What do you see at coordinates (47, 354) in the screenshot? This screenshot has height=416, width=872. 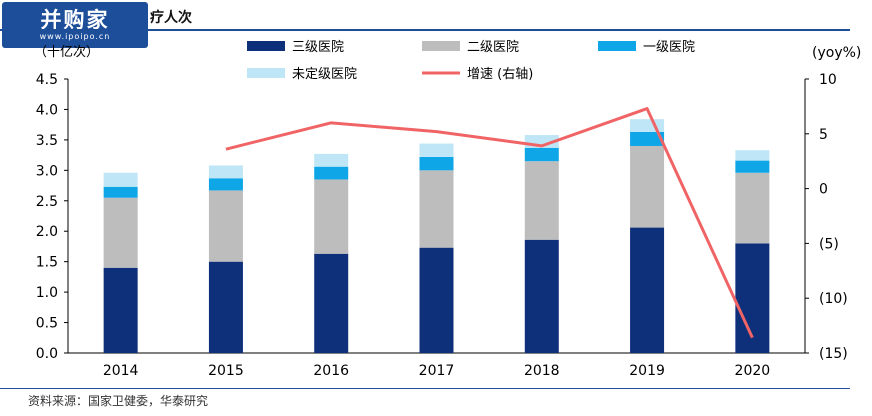 I see `left-tick-label: 0.0` at bounding box center [47, 354].